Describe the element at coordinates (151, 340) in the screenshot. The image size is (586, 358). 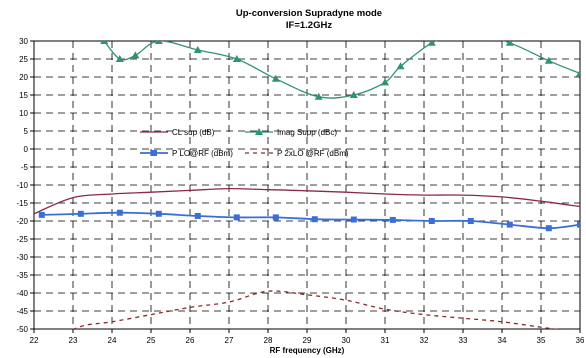
I see `x-tick-label: 25` at that location.